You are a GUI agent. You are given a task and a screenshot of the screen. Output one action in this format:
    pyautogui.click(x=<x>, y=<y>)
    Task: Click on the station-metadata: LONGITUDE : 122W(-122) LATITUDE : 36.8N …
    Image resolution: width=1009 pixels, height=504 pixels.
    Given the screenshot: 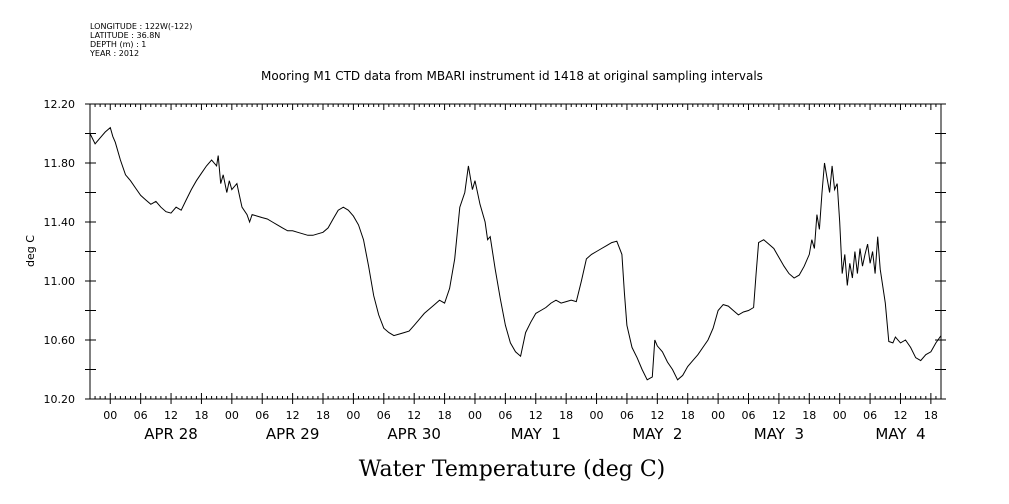 What is the action you would take?
    pyautogui.click(x=141, y=40)
    